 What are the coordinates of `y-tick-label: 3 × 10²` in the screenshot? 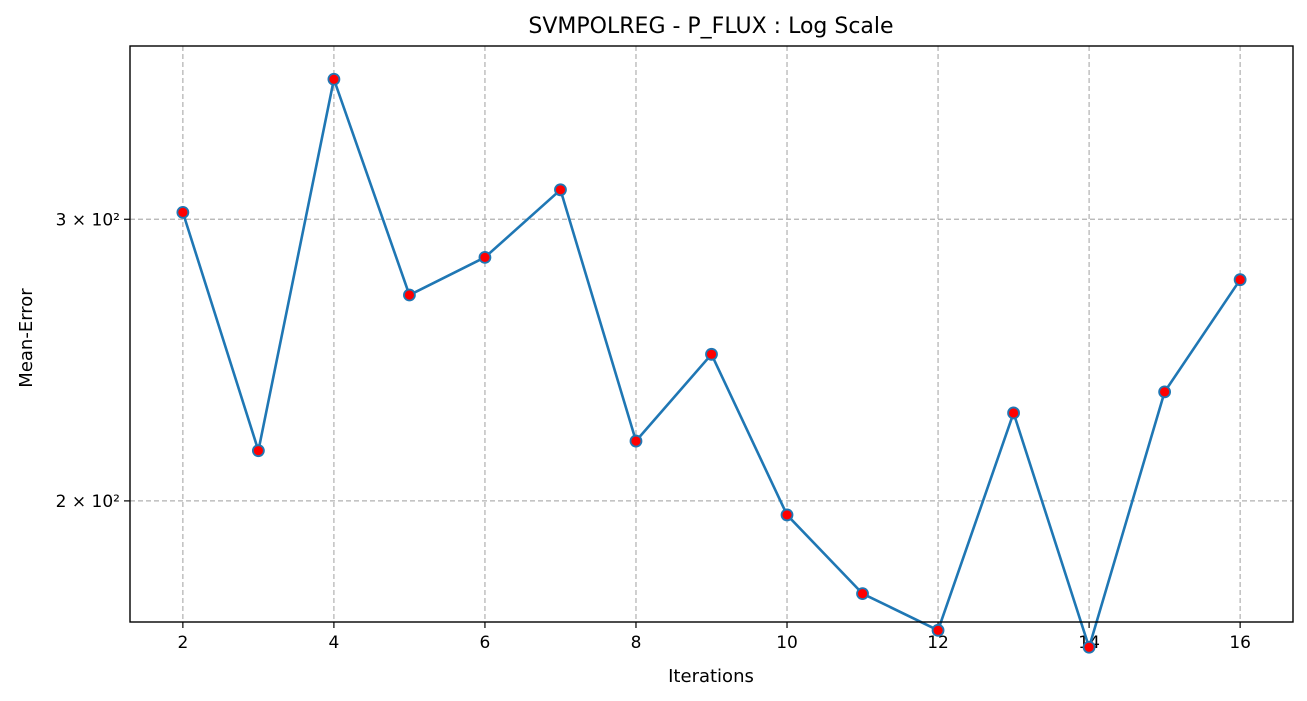 It's located at (88, 220).